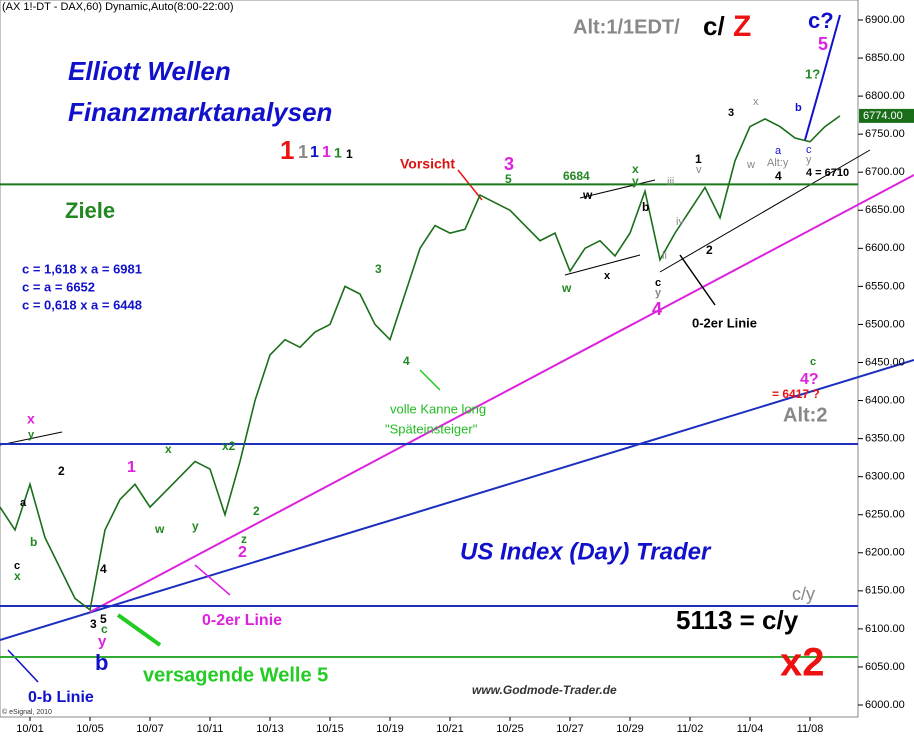  What do you see at coordinates (885, 96) in the screenshot?
I see `y-tick-label: 6800.00` at bounding box center [885, 96].